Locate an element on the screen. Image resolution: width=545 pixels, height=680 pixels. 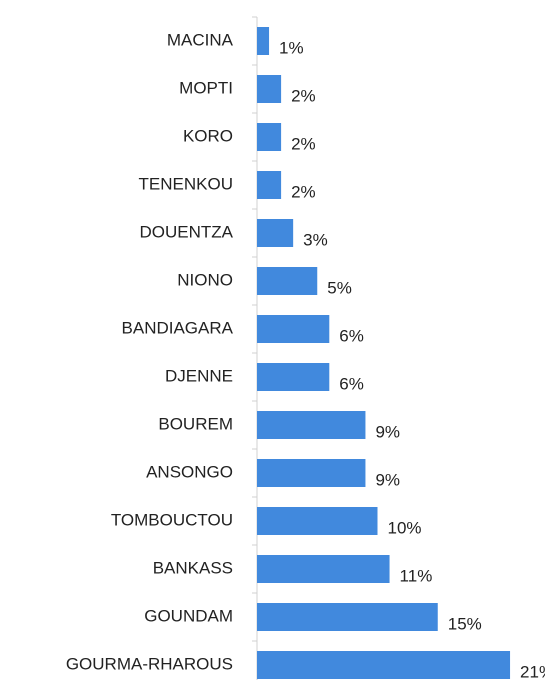
value-label: 10% is located at coordinates (405, 527).